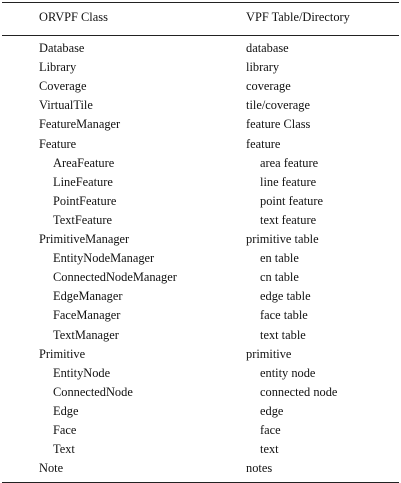  What do you see at coordinates (200, 35) in the screenshot?
I see `table-header-rule` at bounding box center [200, 35].